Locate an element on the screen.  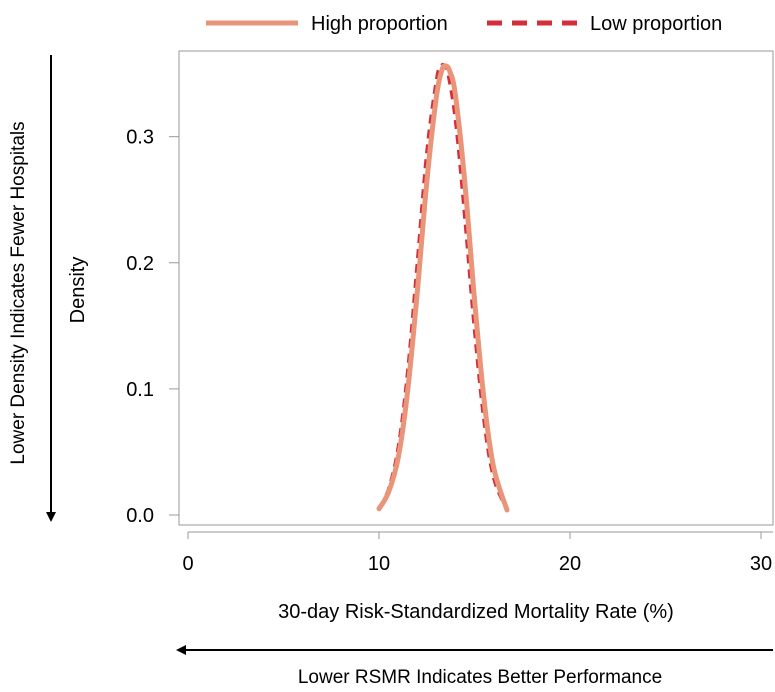
series-layer is located at coordinates (443, 287).